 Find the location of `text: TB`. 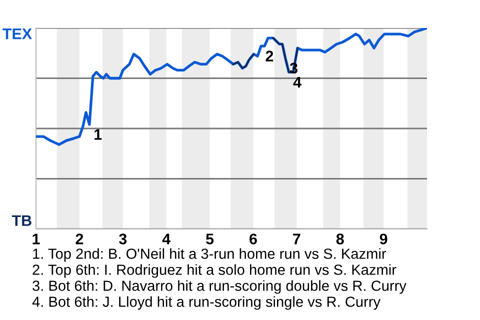

text: TB is located at coordinates (22, 220).